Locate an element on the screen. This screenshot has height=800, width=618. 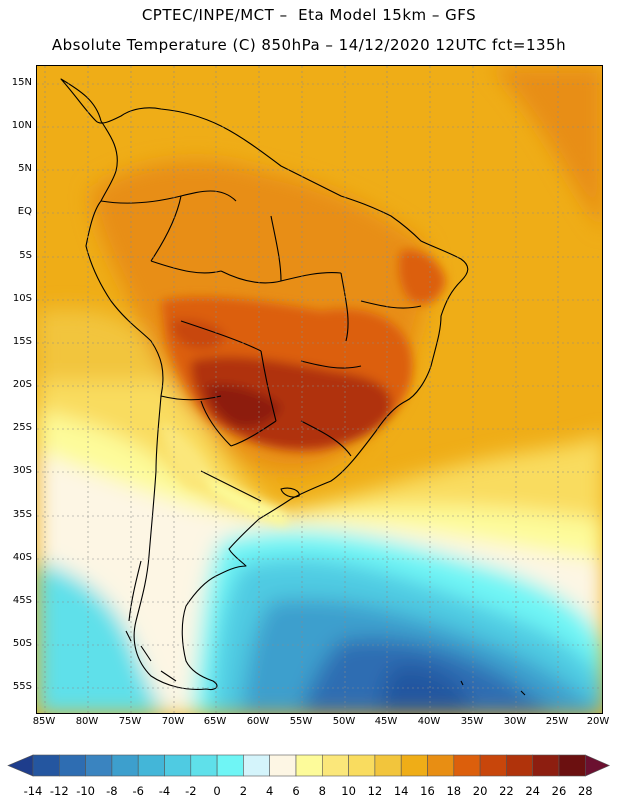
colorbar-label: 14 is located at coordinates (401, 791).